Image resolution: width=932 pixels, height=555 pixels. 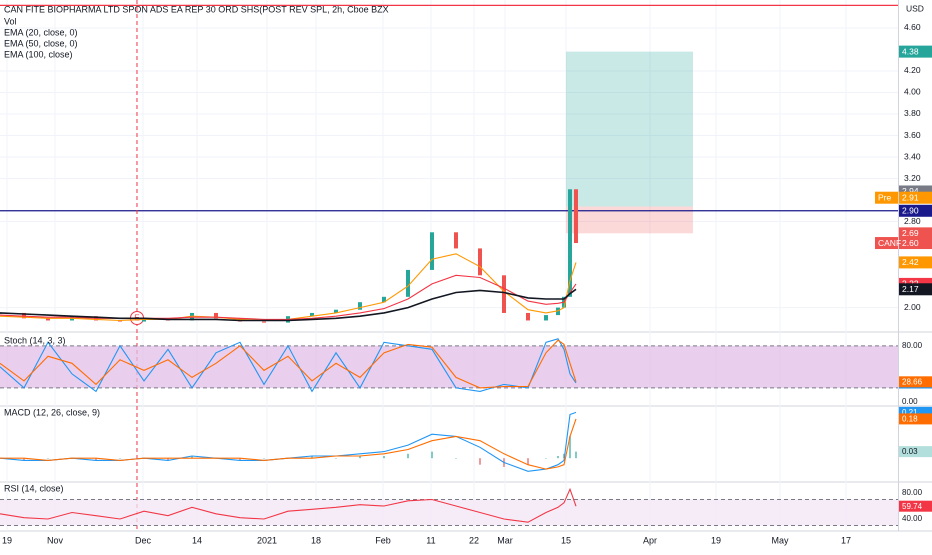 I want to click on entry-badge: 2.94, so click(x=910, y=191).